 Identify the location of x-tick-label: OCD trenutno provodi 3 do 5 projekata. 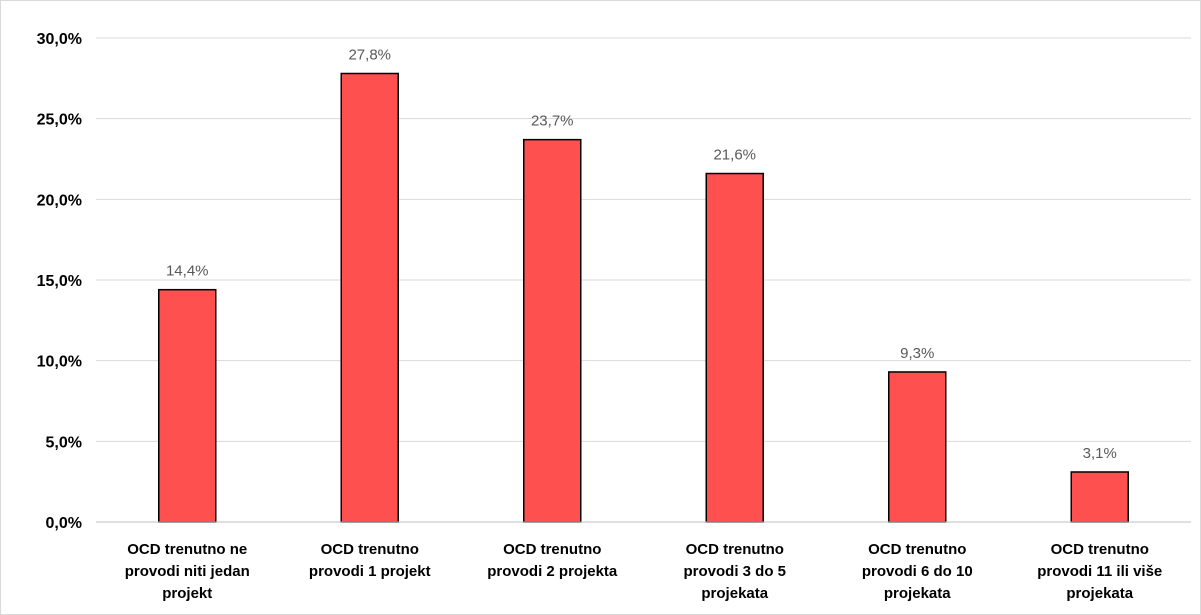
(734, 571).